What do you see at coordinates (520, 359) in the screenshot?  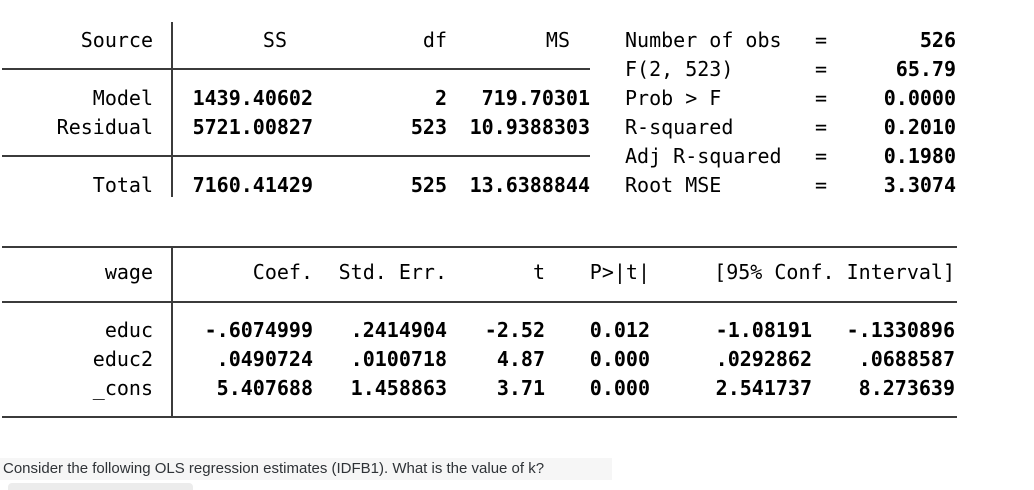 I see `t-value: 4.87` at bounding box center [520, 359].